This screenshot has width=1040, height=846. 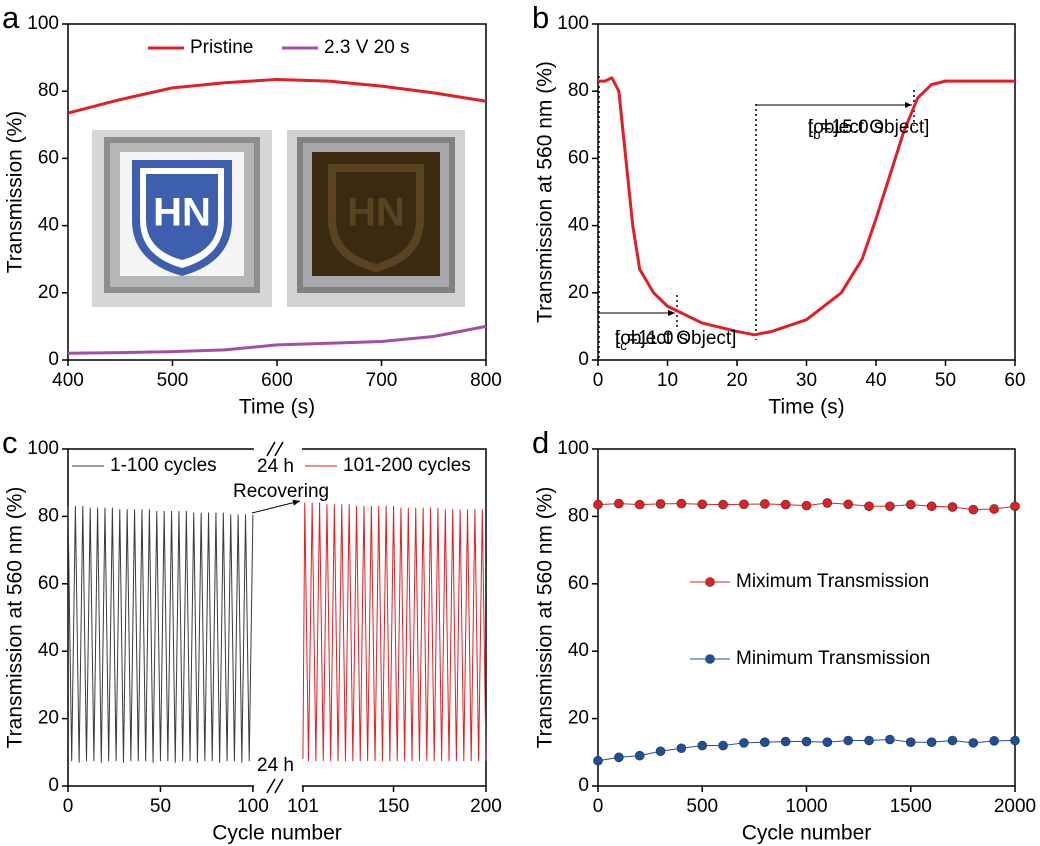 I want to click on svg-text: HN, so click(x=182, y=213).